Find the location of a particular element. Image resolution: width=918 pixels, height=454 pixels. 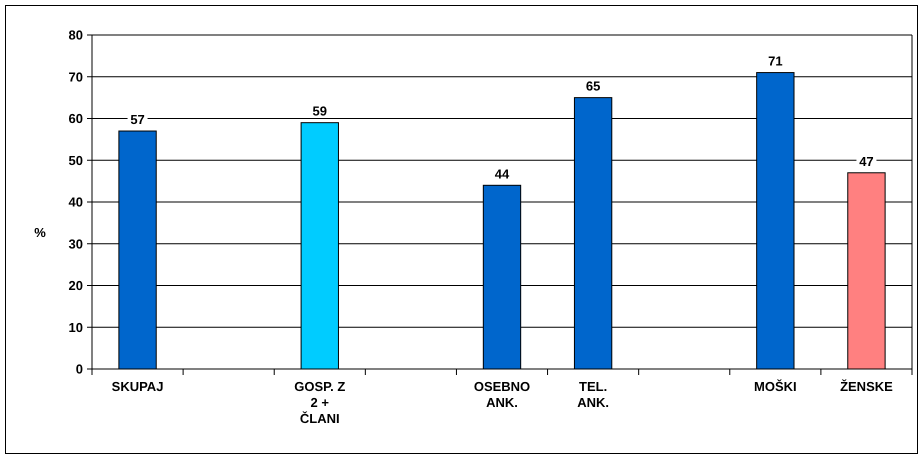

y-tick-label: 30 is located at coordinates (75, 244).